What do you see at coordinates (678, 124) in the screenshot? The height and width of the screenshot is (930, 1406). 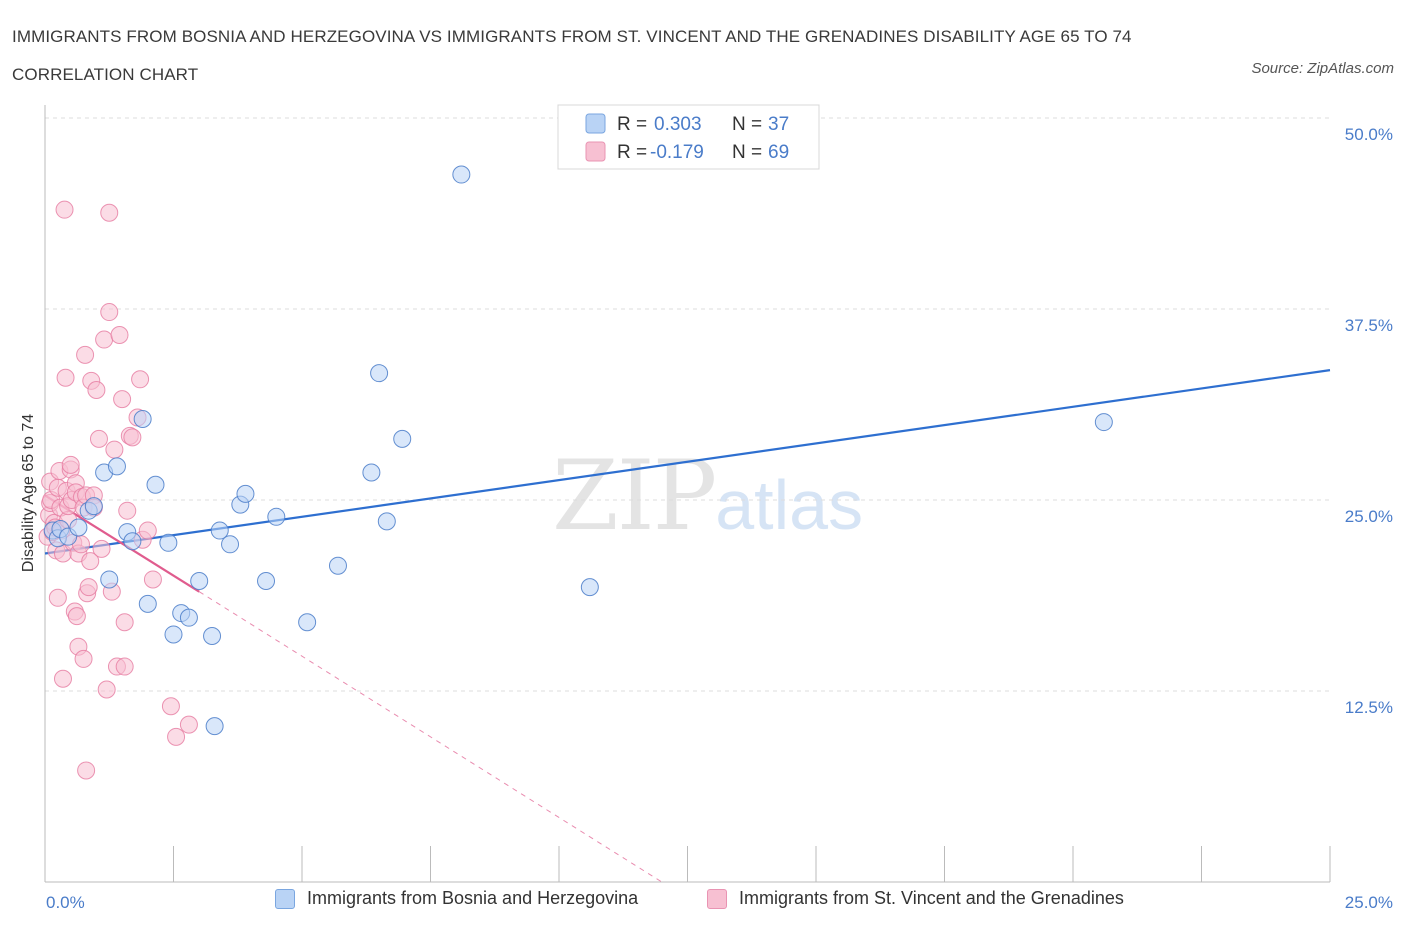 I see `legend-r-value: 0.303` at bounding box center [678, 124].